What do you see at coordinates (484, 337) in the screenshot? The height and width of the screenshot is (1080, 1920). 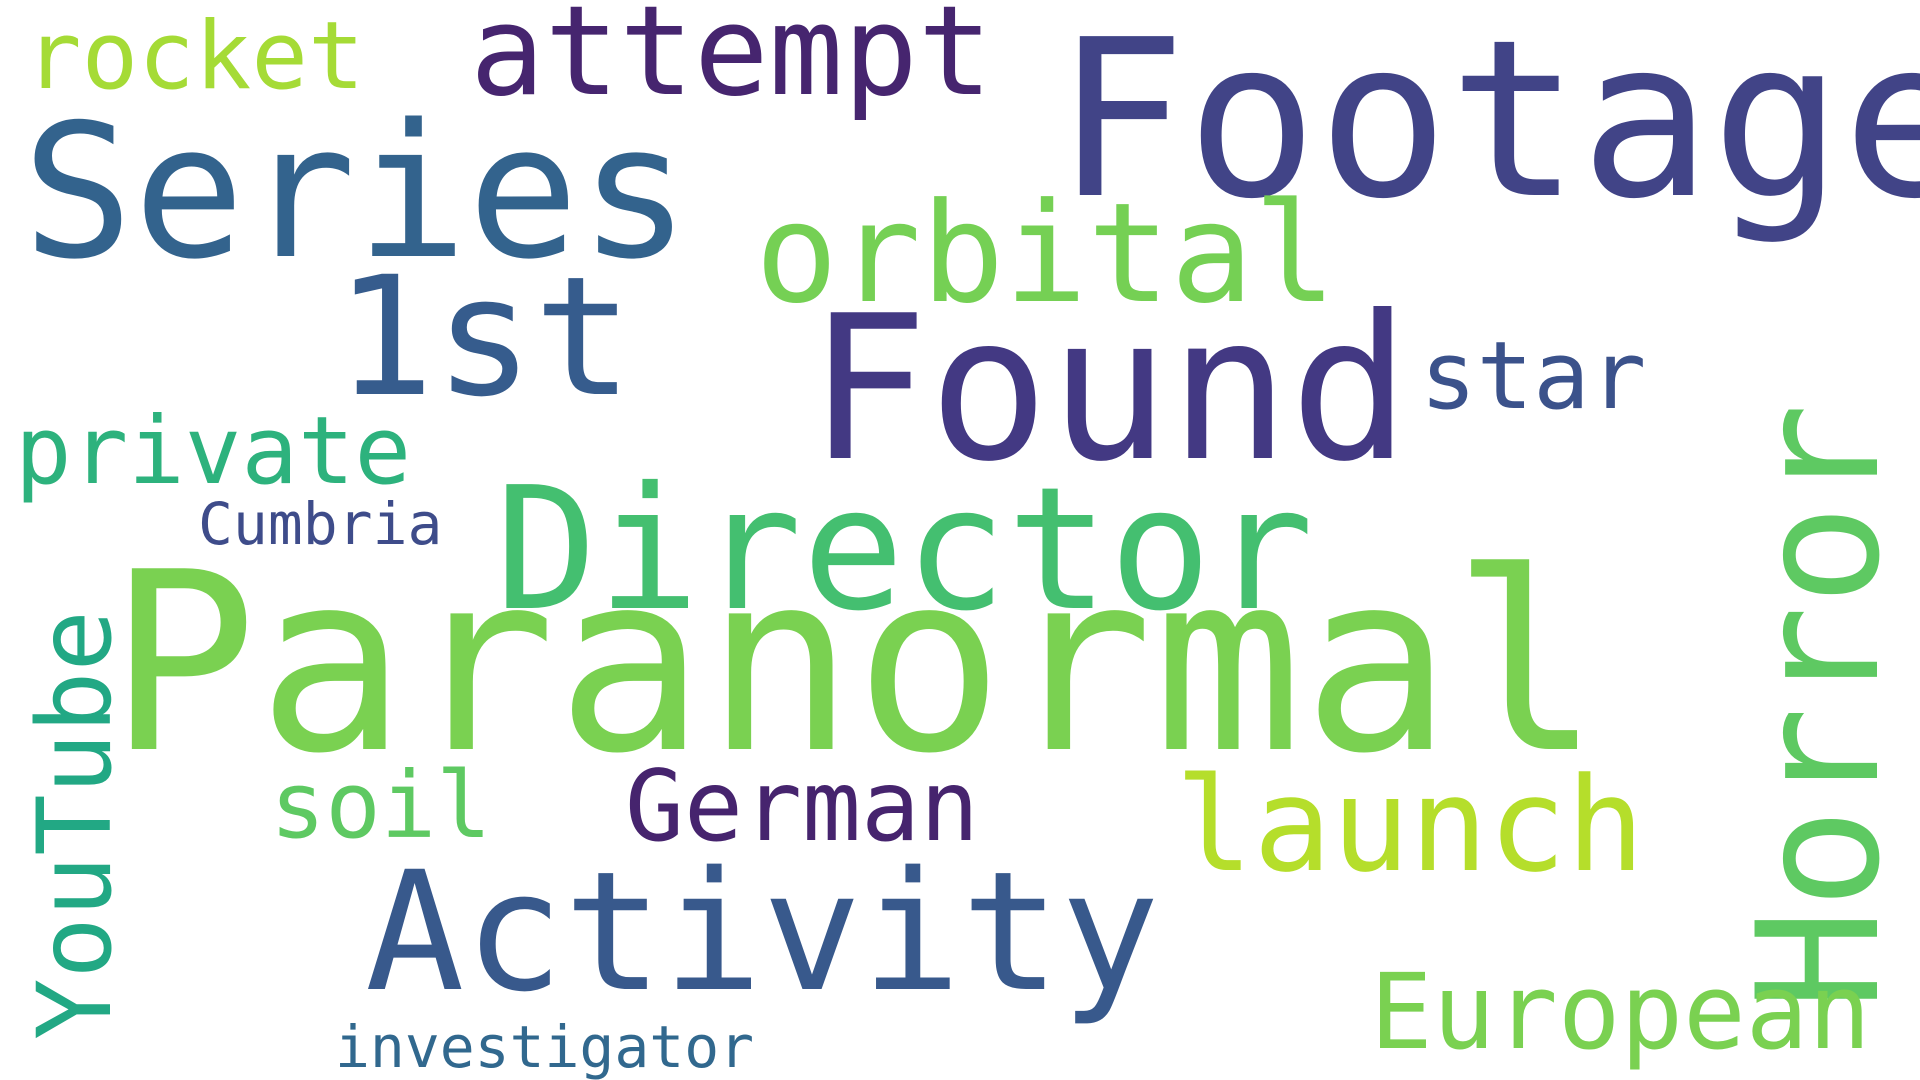 I see `word-1st: 1st` at bounding box center [484, 337].